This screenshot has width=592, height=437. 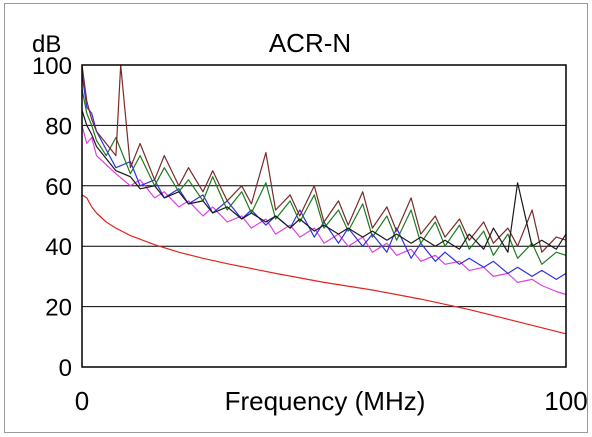 What do you see at coordinates (46, 44) in the screenshot?
I see `y-axis-unit-label: dB` at bounding box center [46, 44].